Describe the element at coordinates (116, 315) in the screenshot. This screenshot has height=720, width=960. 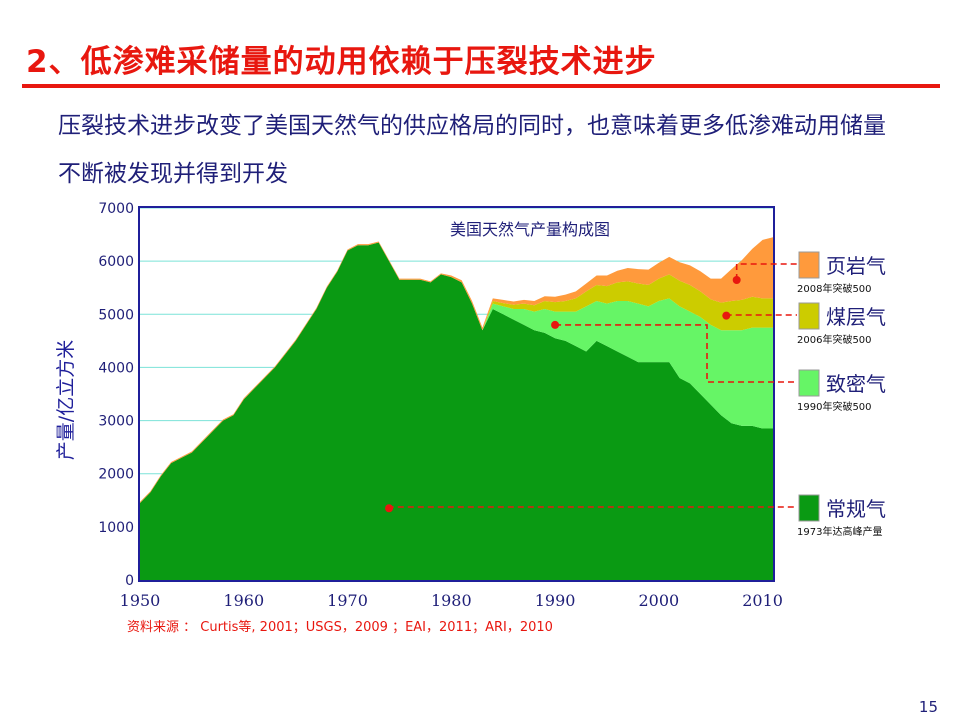
I see `y-tick-label: 5000` at that location.